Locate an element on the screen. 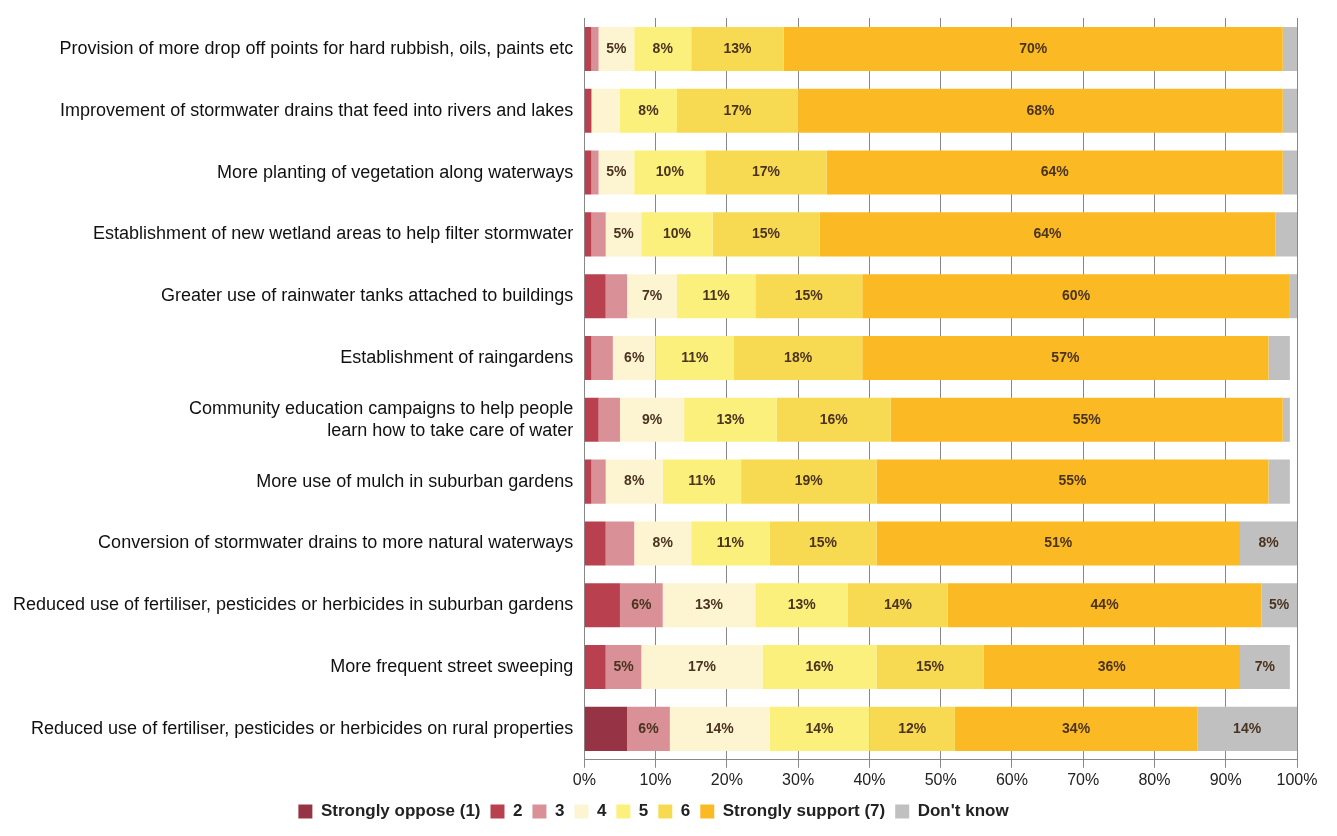 The height and width of the screenshot is (836, 1337). legend-label: 6 is located at coordinates (685, 811).